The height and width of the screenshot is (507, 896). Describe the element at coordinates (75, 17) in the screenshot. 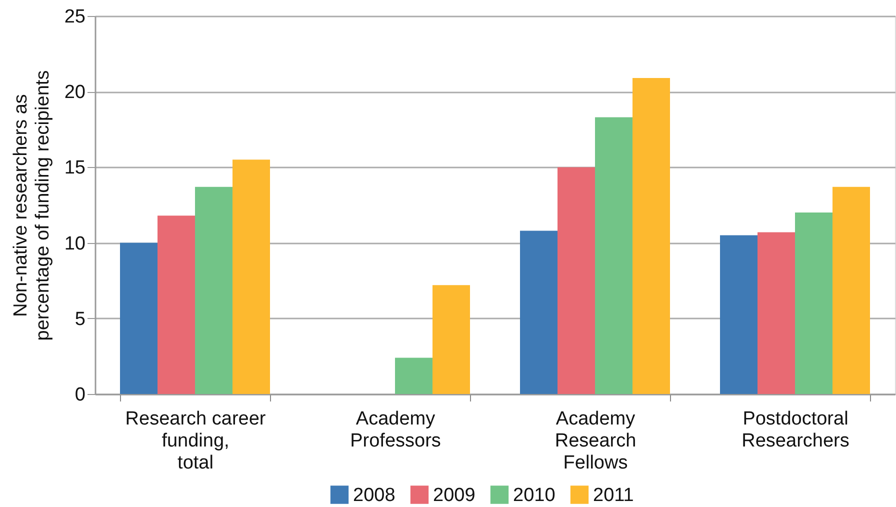

I see `y-tick-label: 25` at that location.